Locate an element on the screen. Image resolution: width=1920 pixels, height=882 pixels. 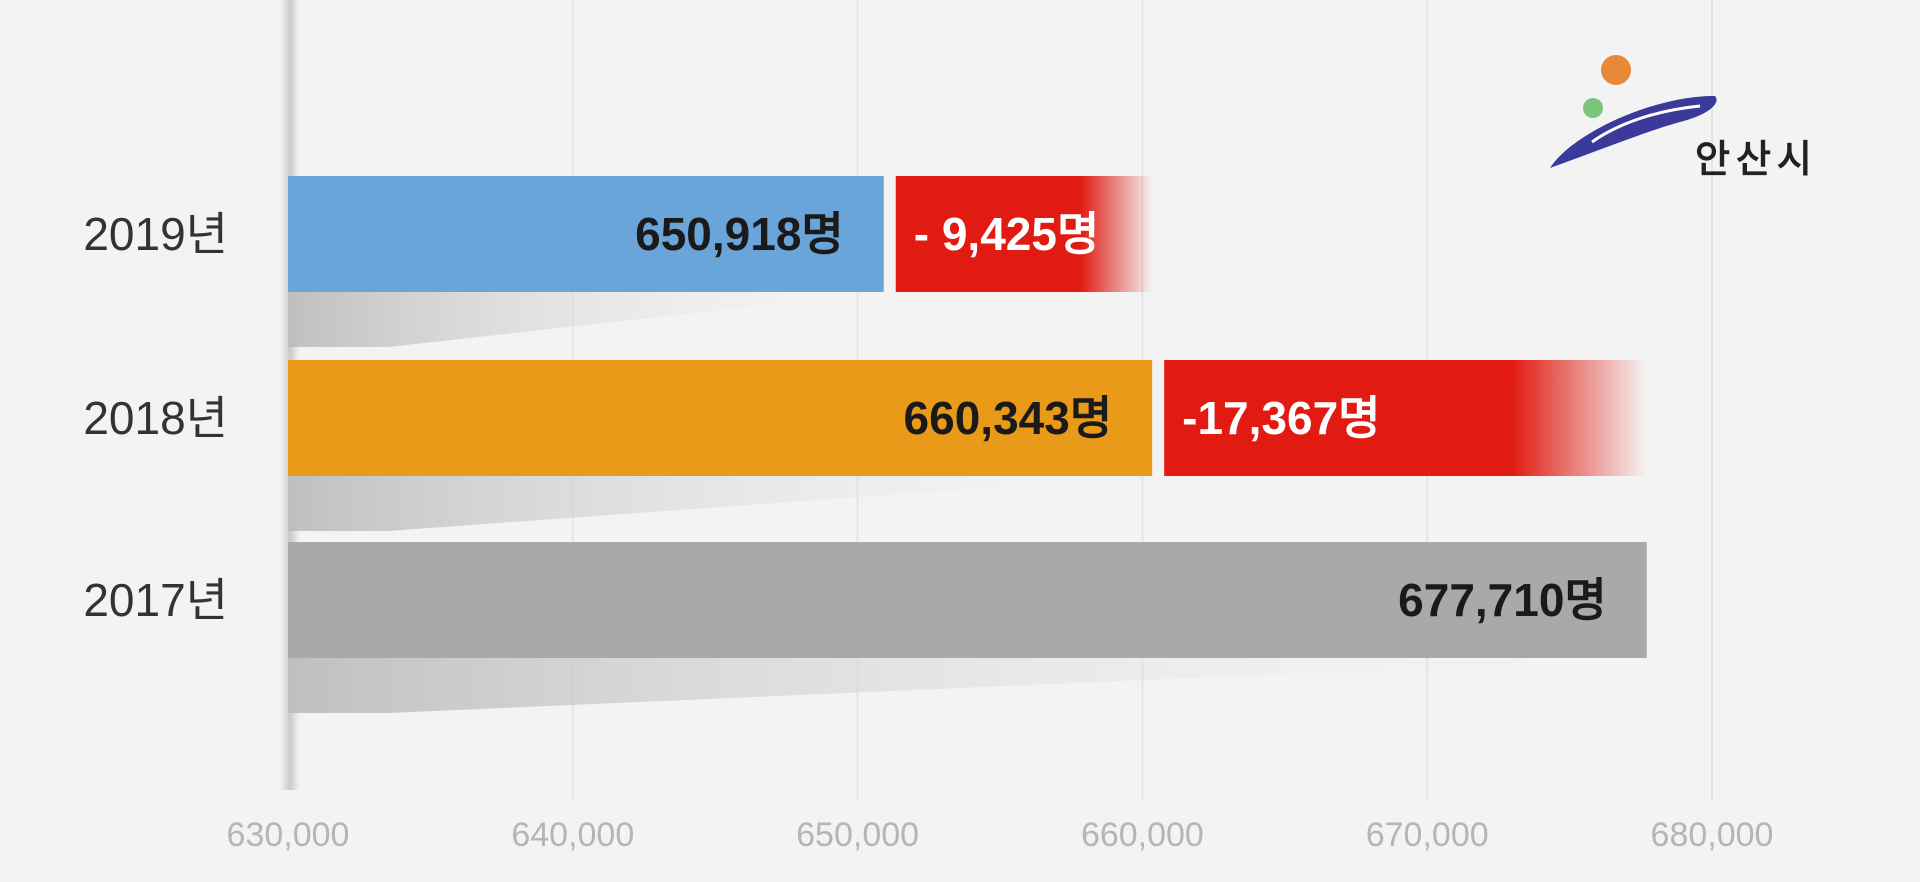
x-tick-label: 650,000 is located at coordinates (857, 835).